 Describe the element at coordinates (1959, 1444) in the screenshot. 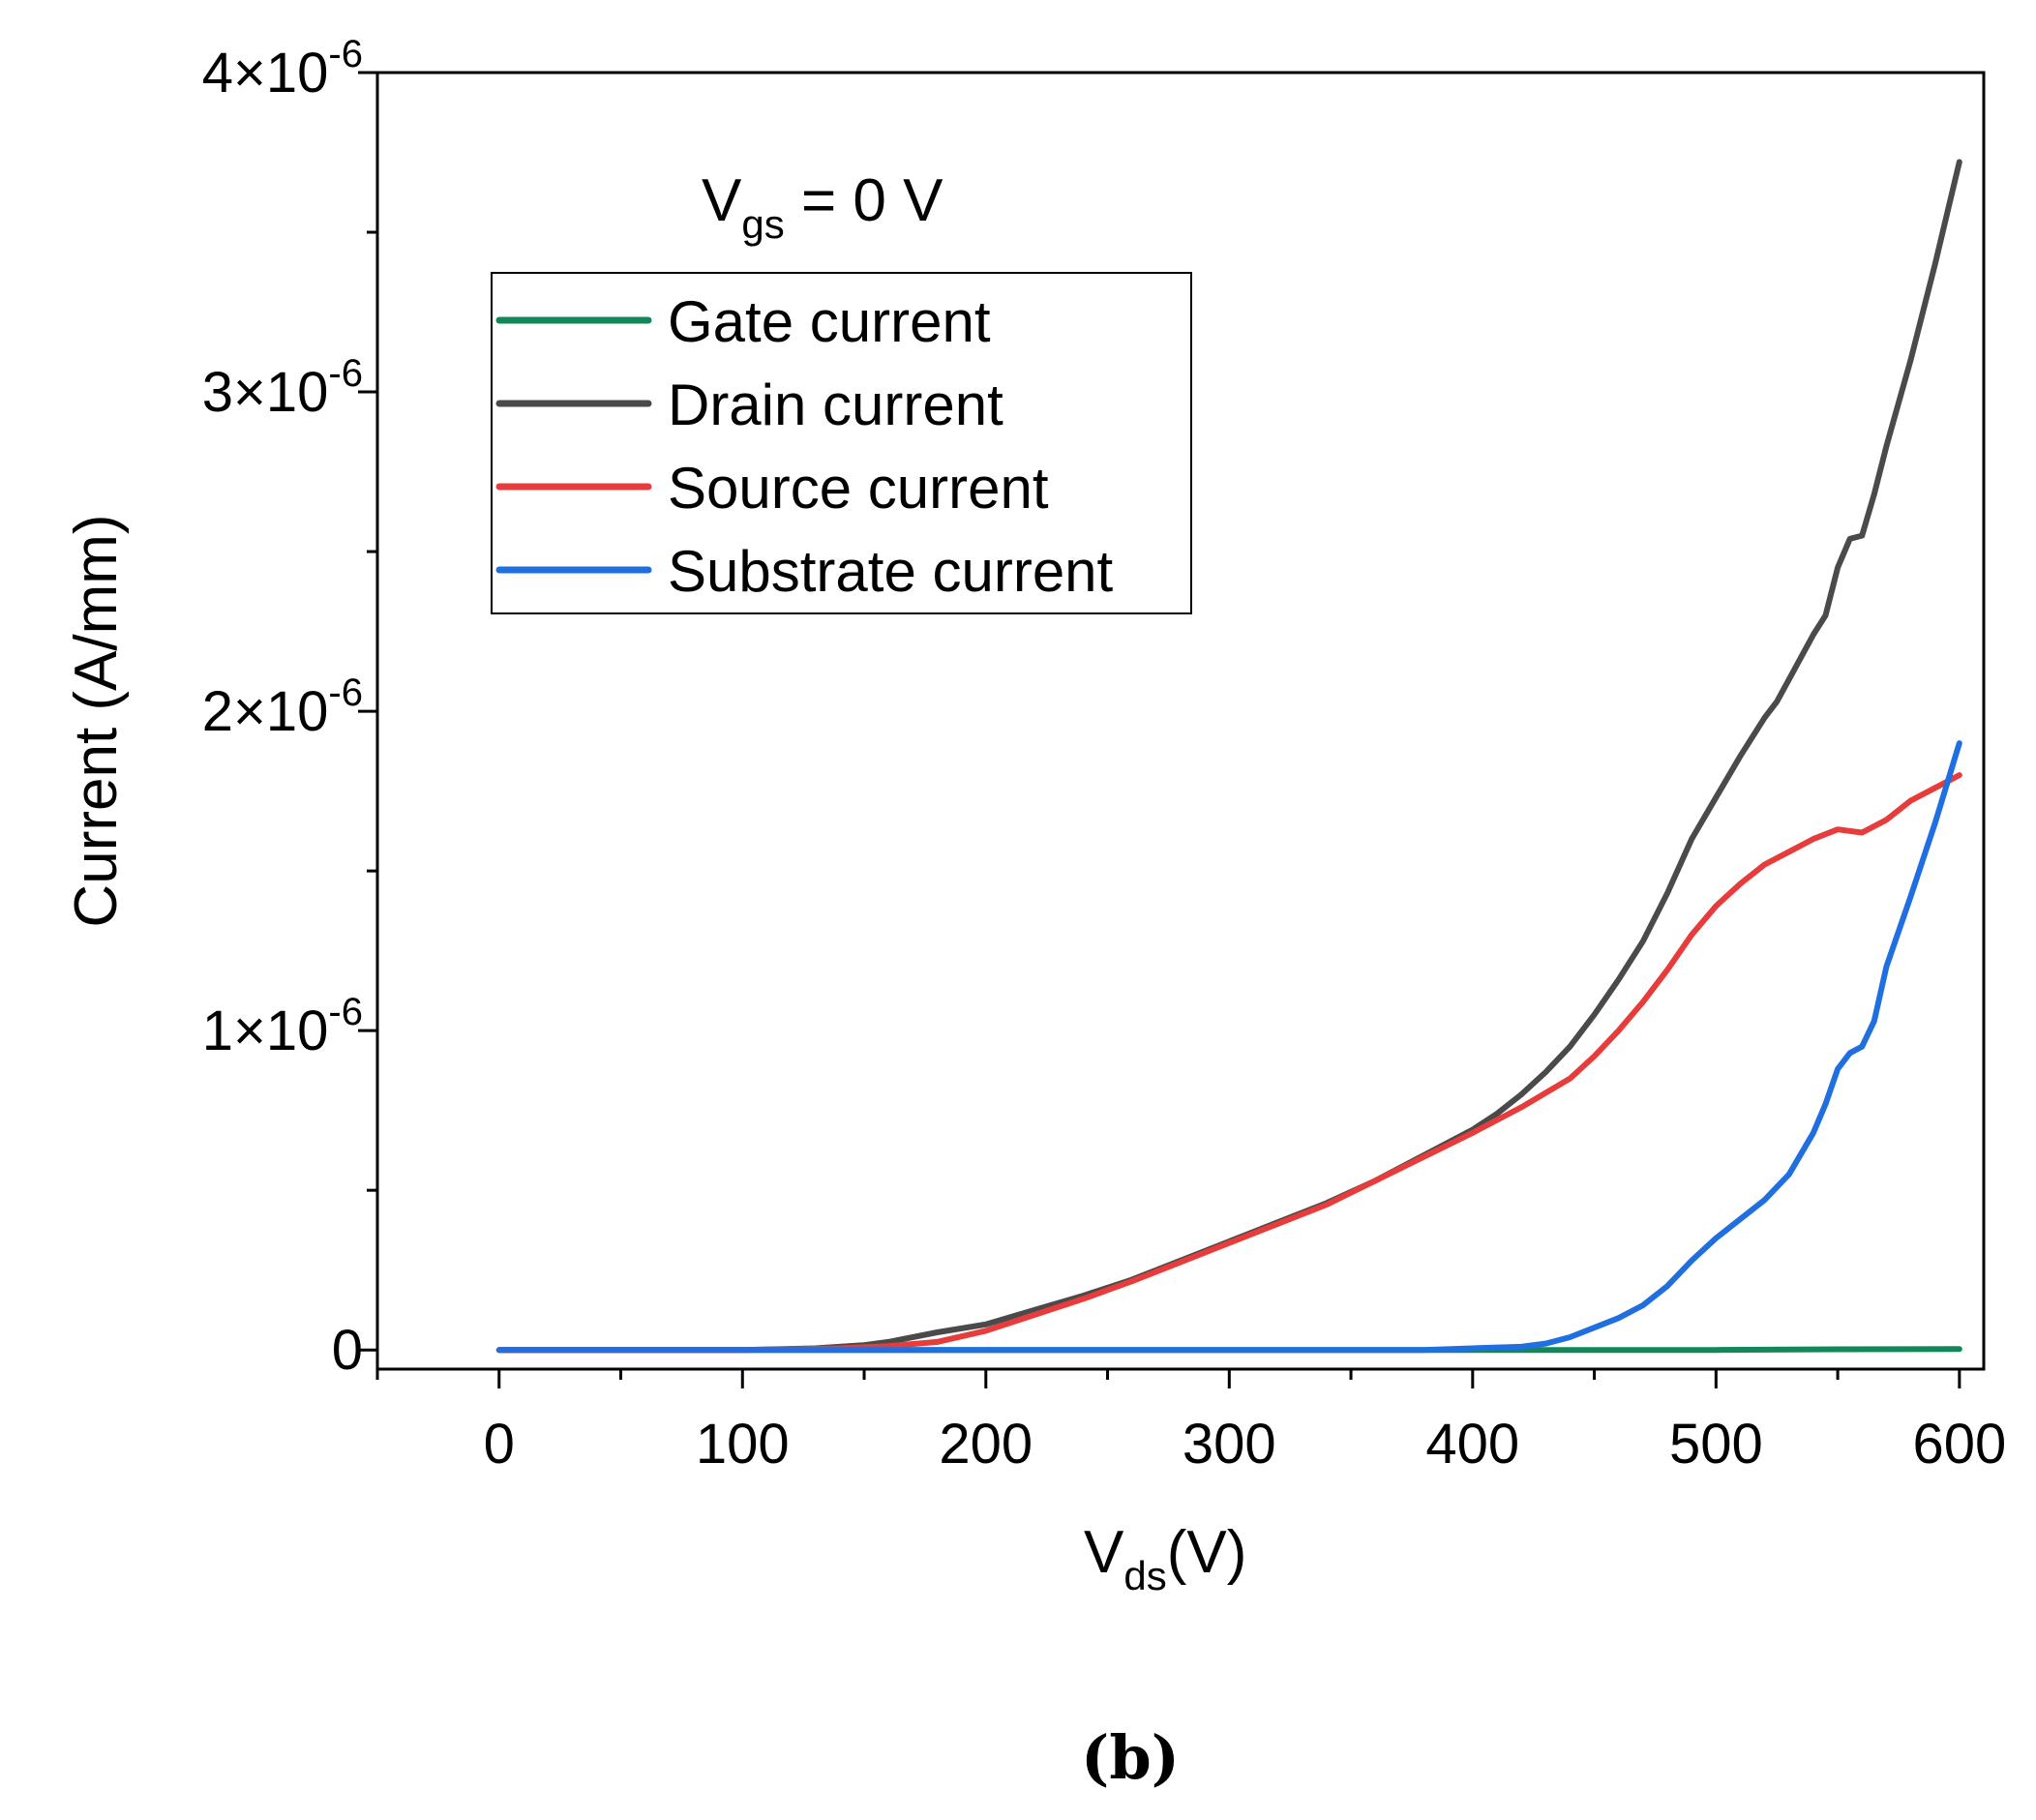

I see `x-tick-label: 600` at that location.